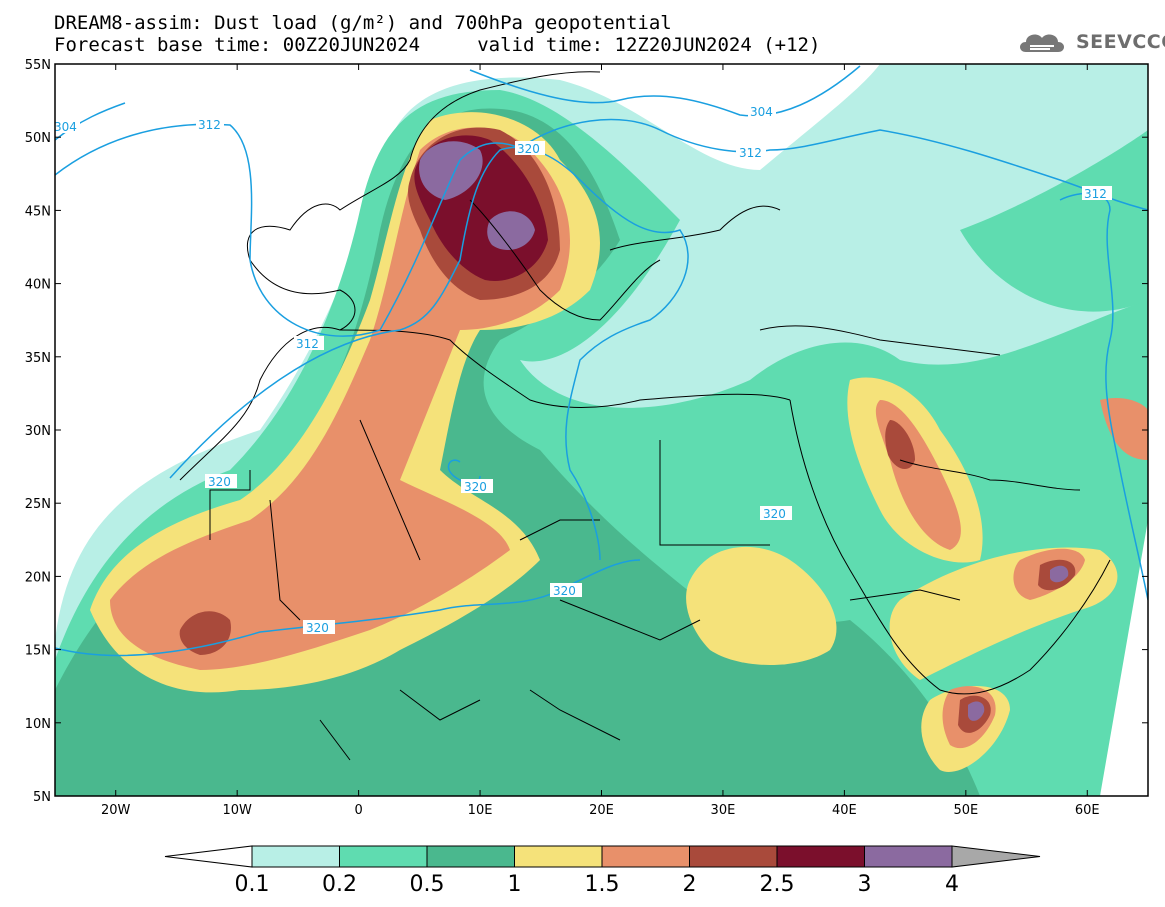  I want to click on colorbar-label: 3, so click(864, 884).